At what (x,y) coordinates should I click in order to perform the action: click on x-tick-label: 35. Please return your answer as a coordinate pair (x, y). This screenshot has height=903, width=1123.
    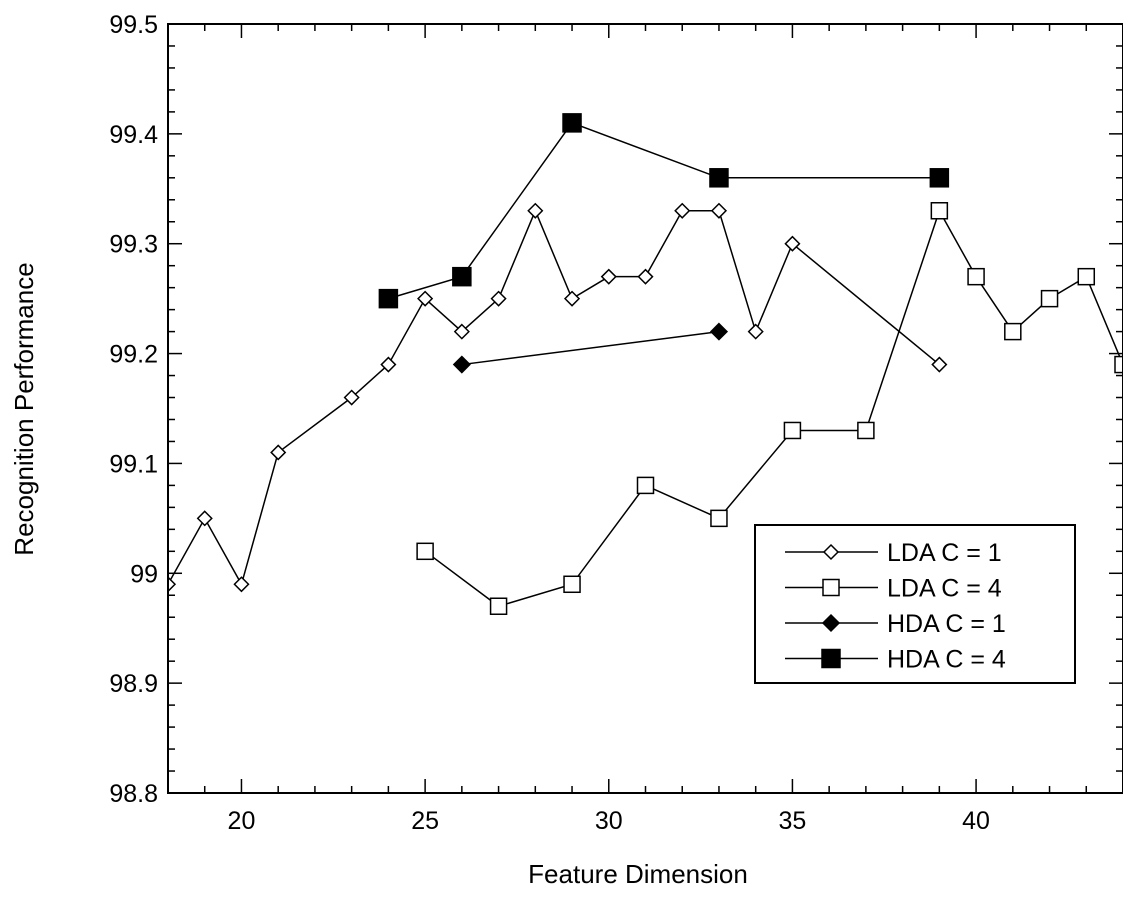
    Looking at the image, I should click on (793, 821).